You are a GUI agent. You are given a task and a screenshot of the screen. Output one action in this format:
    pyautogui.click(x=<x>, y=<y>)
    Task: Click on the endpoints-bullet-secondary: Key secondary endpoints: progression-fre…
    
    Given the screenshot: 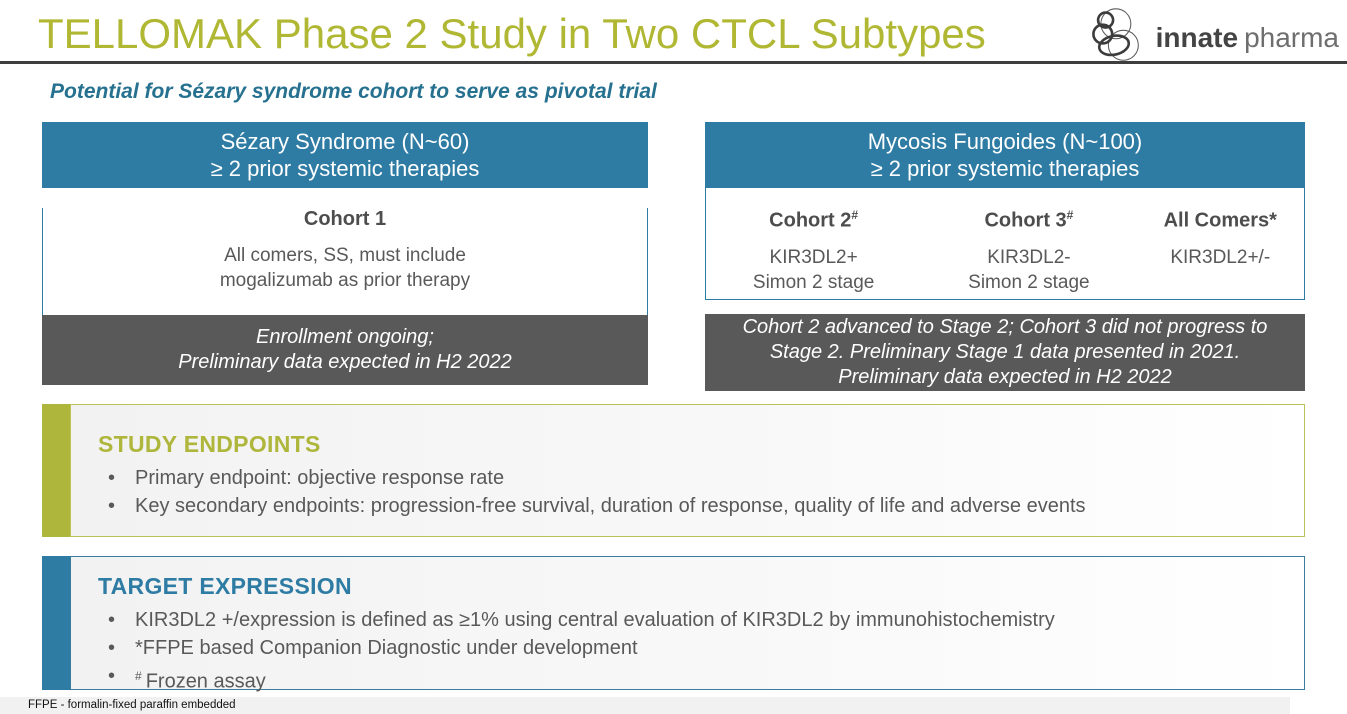 What is the action you would take?
    pyautogui.click(x=687, y=506)
    